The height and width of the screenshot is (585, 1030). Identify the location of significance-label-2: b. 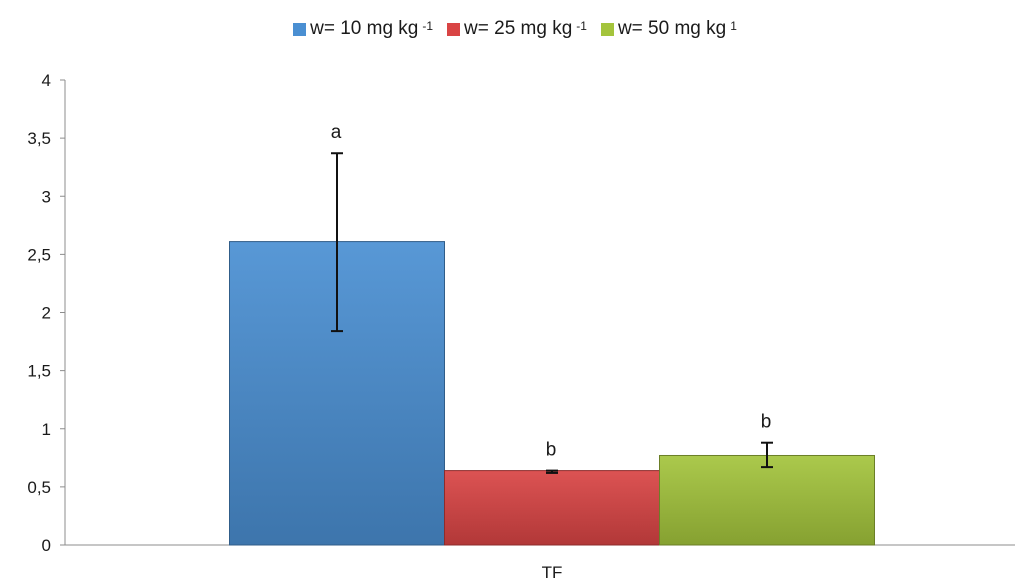
(551, 450).